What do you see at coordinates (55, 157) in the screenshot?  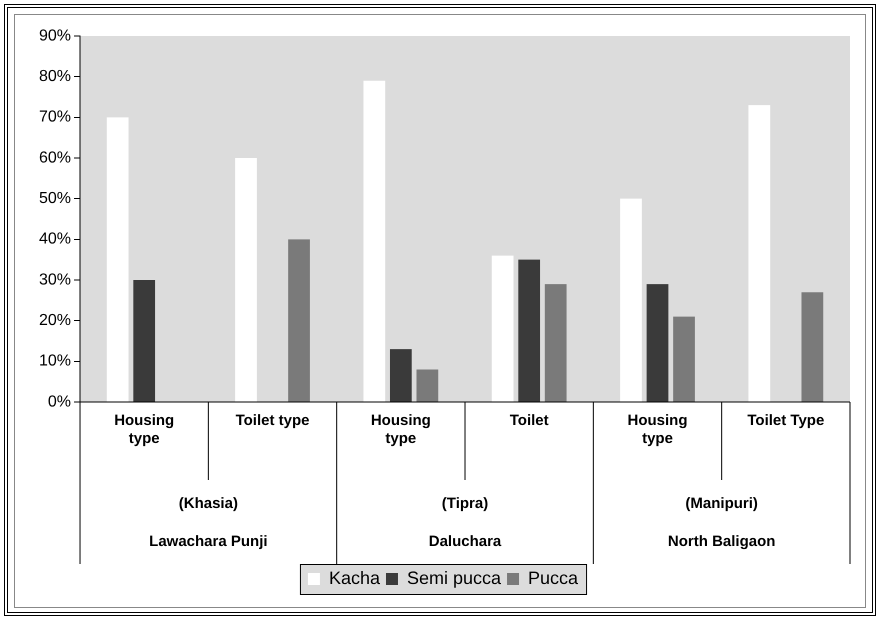 I see `y-tick-label: 60%` at bounding box center [55, 157].